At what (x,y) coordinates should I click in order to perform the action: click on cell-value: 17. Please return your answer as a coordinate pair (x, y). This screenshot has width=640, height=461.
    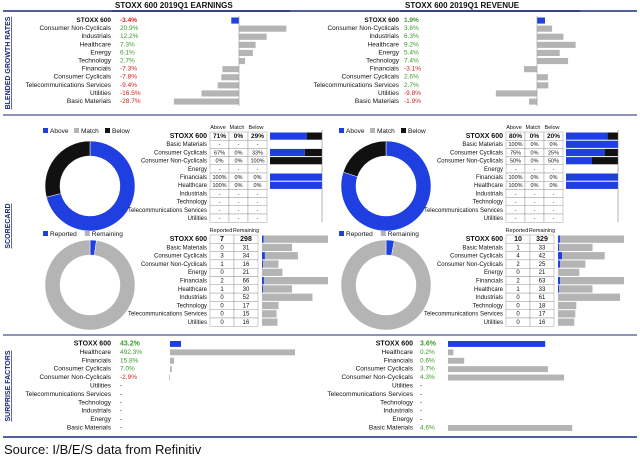
    Looking at the image, I should click on (246, 306).